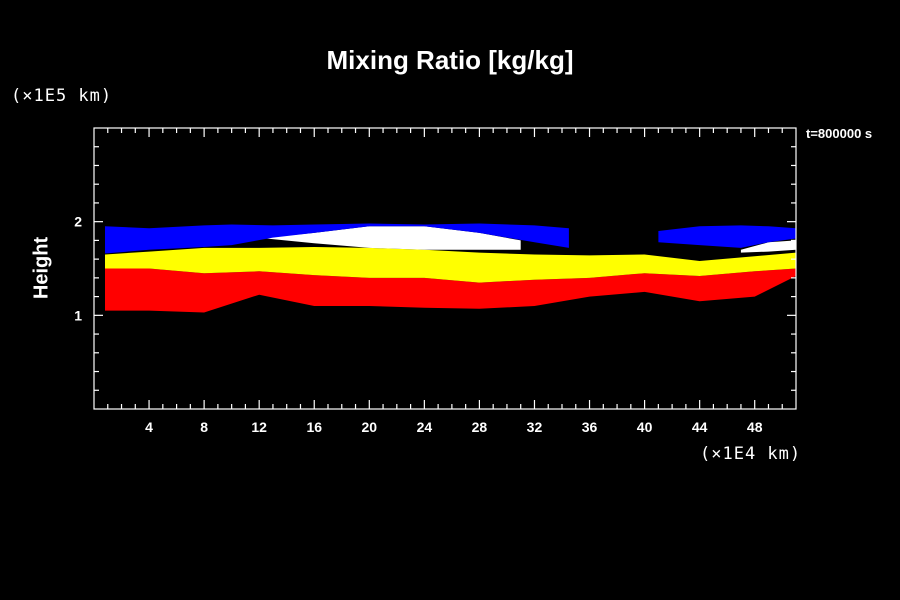 This screenshot has height=600, width=900. What do you see at coordinates (480, 427) in the screenshot?
I see `x-tick-label: 28` at bounding box center [480, 427].